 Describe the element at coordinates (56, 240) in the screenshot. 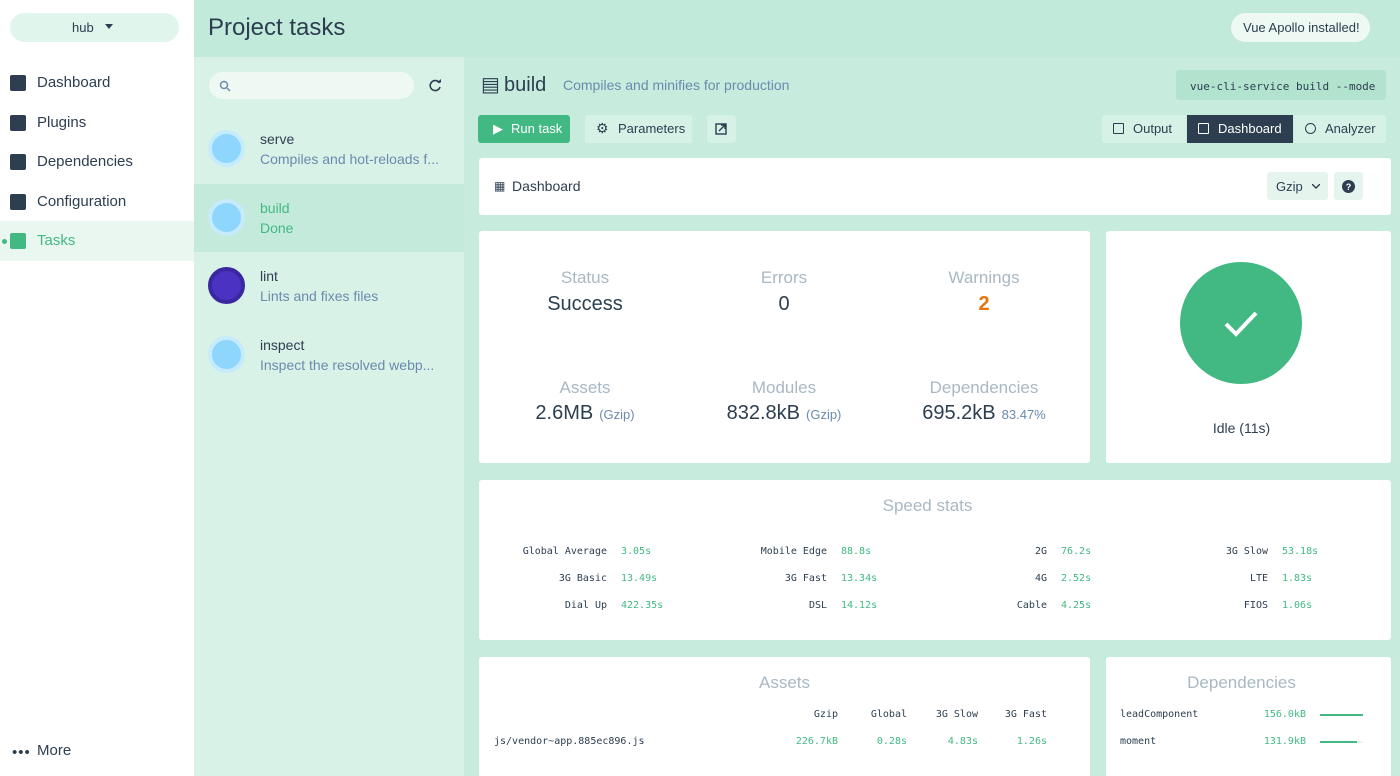

I see `nav-item: Tasks` at that location.